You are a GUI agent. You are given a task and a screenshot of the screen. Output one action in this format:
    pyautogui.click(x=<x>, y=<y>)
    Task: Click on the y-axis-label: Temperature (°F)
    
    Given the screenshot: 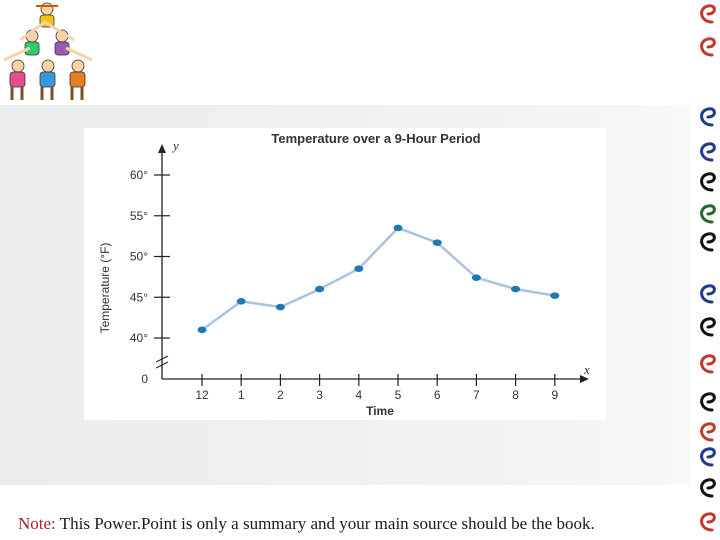 What is the action you would take?
    pyautogui.click(x=105, y=288)
    